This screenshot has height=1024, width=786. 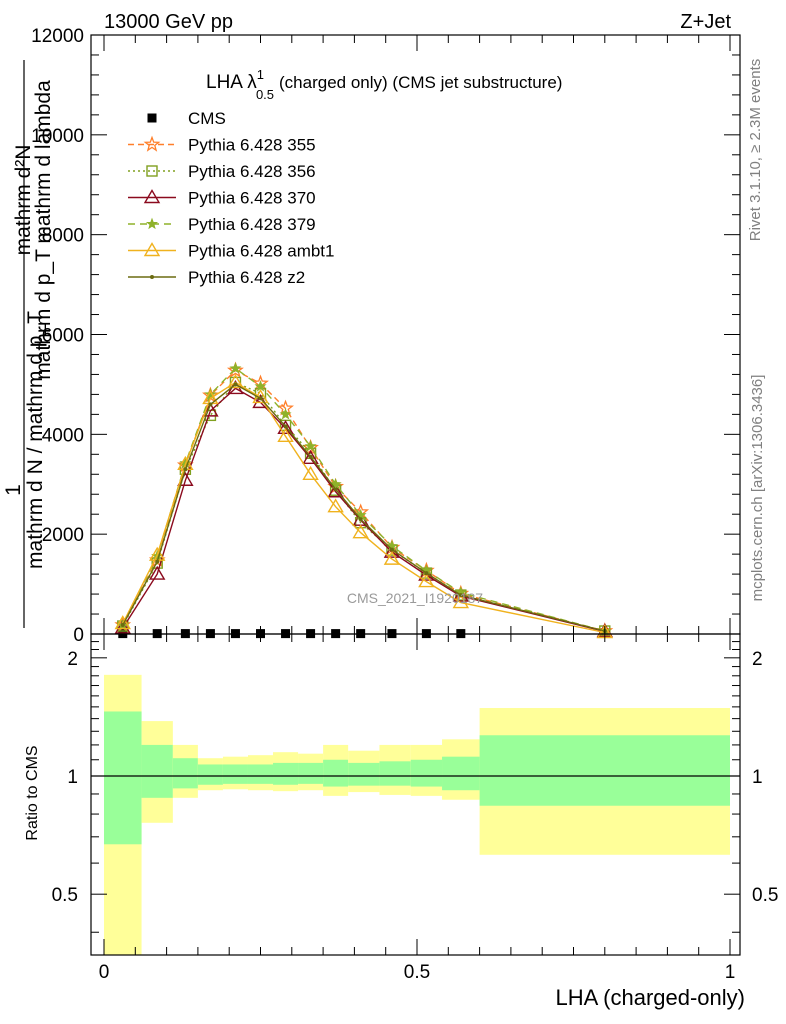 I want to click on ratio-y-tick-label-right: 0.5, so click(x=765, y=895).